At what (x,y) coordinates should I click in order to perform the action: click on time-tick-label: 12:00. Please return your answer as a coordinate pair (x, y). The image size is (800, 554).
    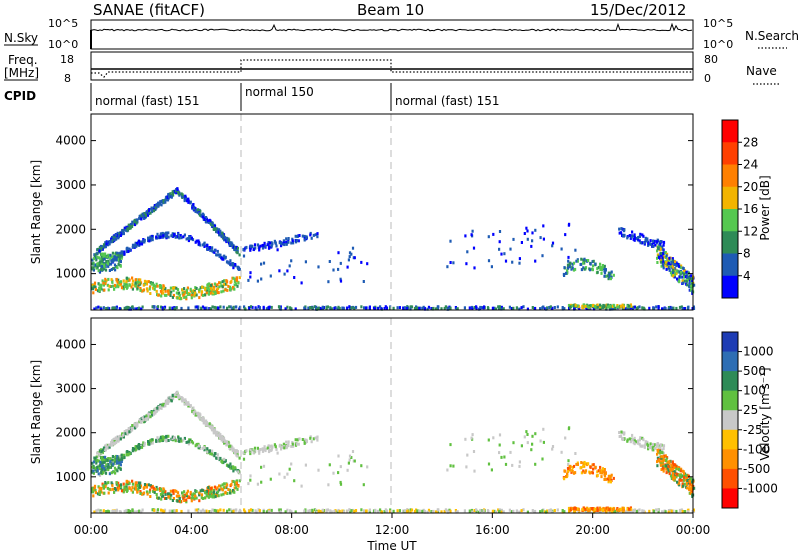
    Looking at the image, I should click on (392, 530).